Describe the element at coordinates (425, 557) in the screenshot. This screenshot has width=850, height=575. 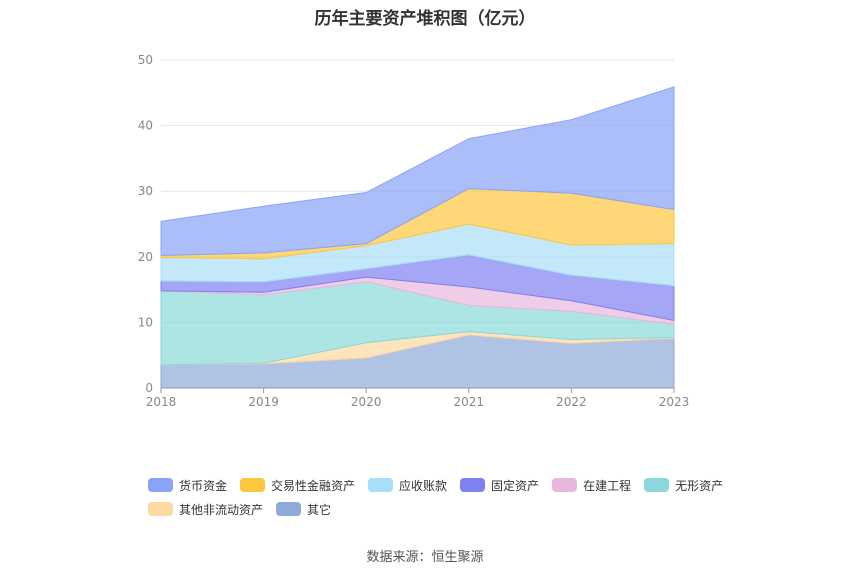
I see `source-note: 数据来源：恒生聚源` at that location.